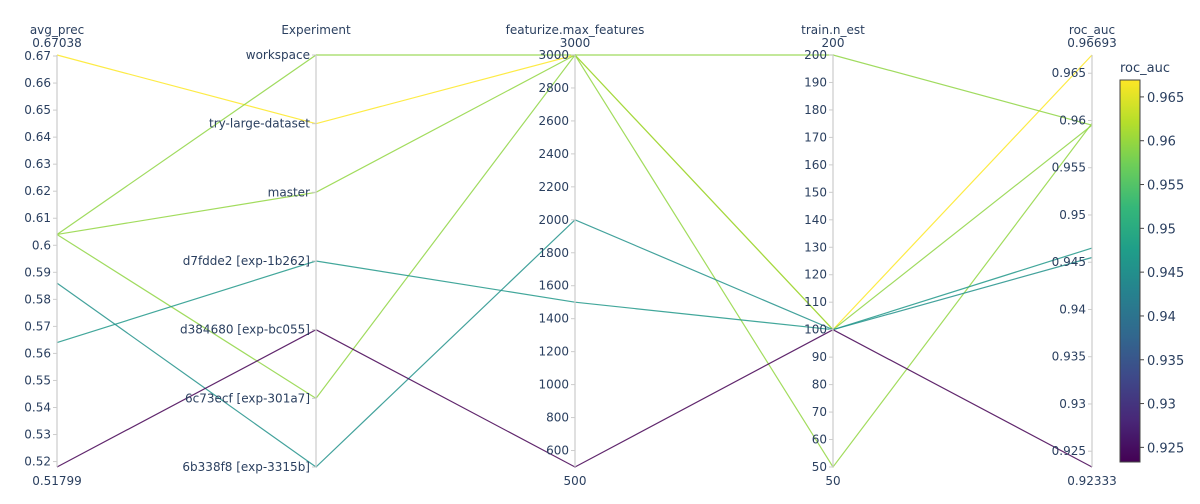  What do you see at coordinates (553, 220) in the screenshot?
I see `axis-tick-label: 2000` at bounding box center [553, 220].